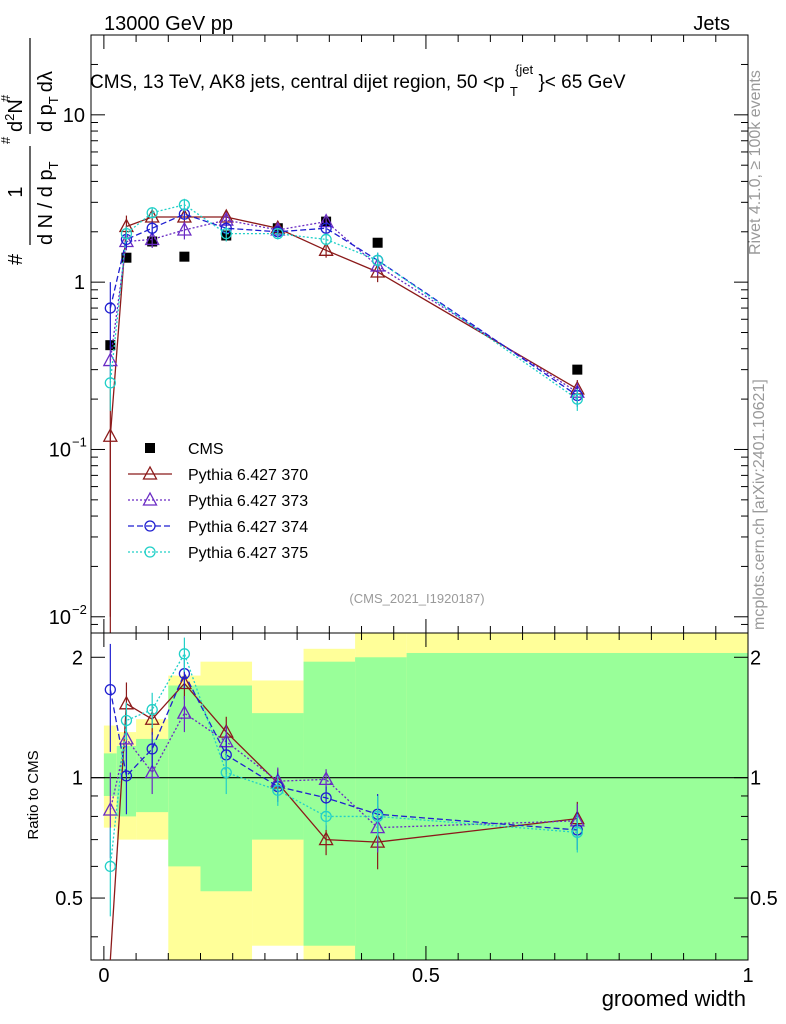 Image resolution: width=786 pixels, height=1024 pixels. I want to click on legend-item-3: Pythia 6.427 374, so click(218, 527).